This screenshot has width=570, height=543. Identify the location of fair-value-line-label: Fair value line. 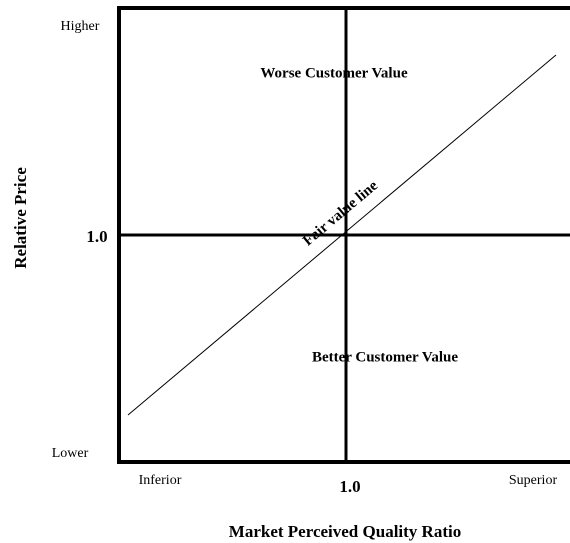
(340, 214).